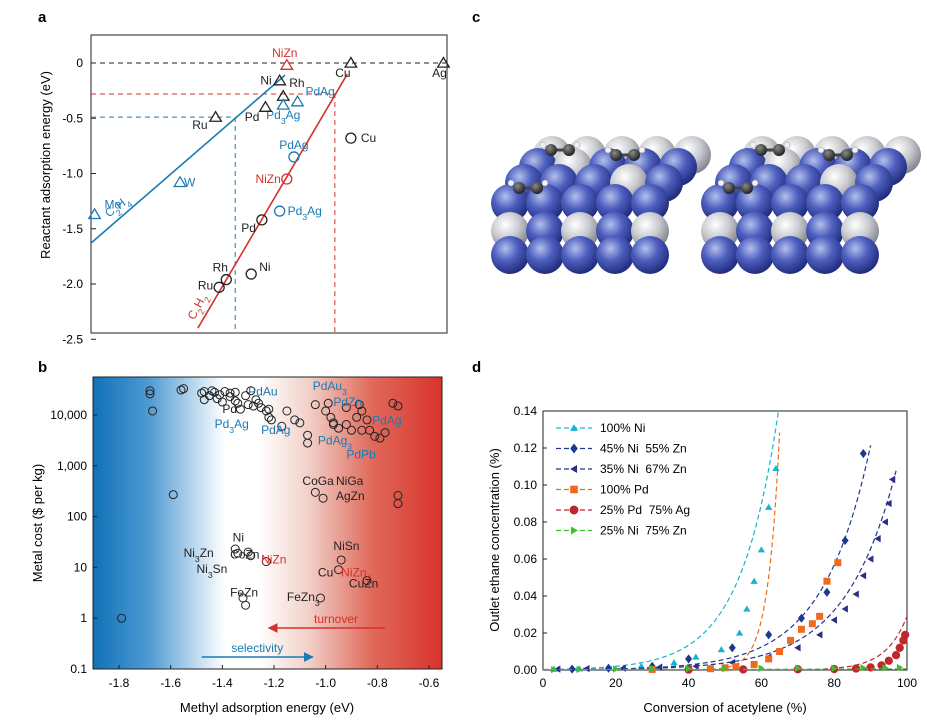  I want to click on panel-b-label: NiZn, so click(273, 559).